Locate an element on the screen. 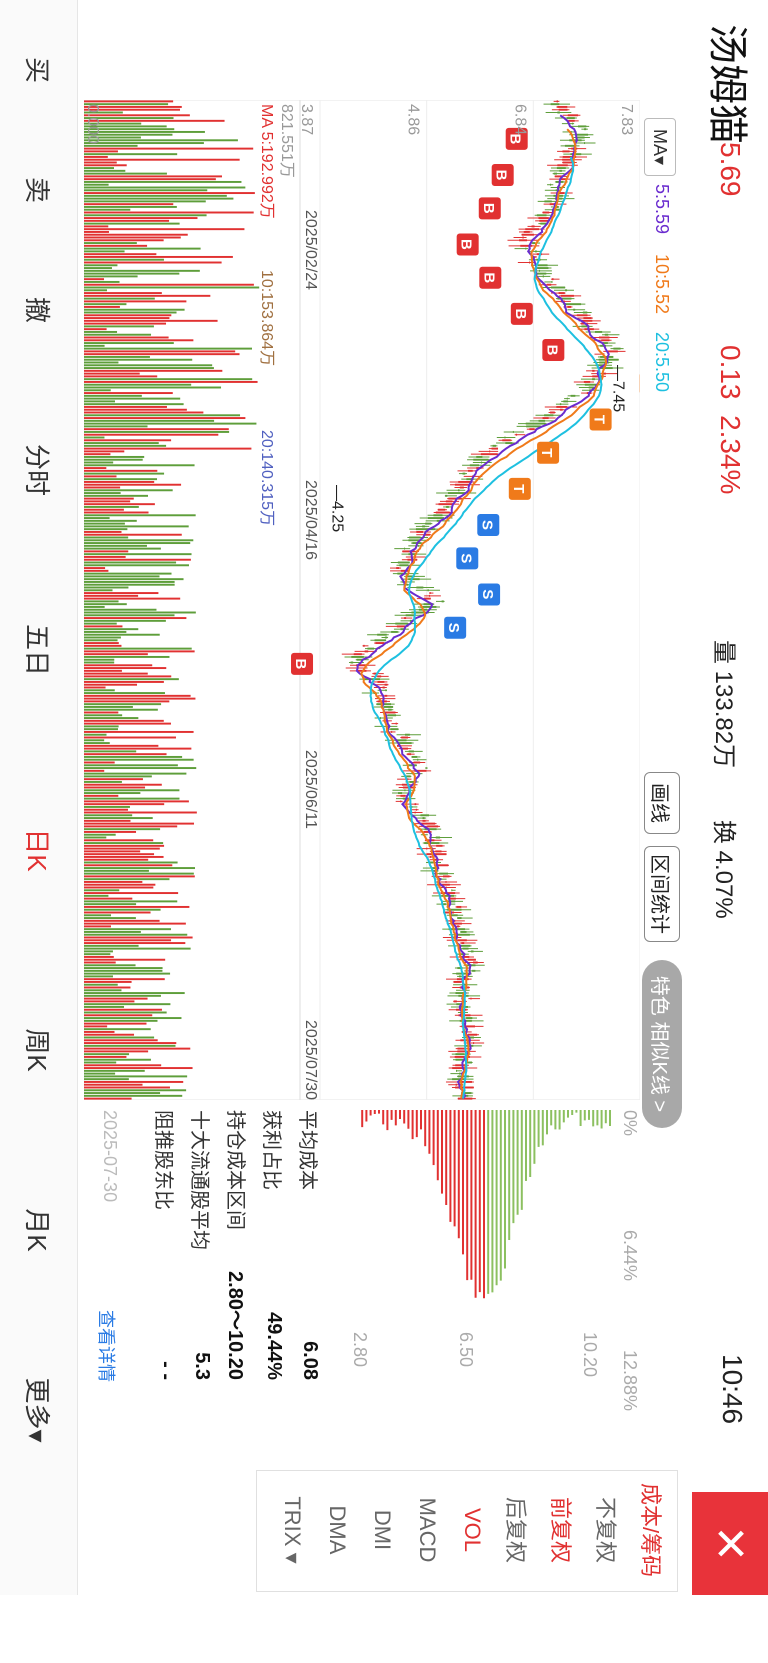  cost-row-value: 49.44% is located at coordinates (274, 1346).